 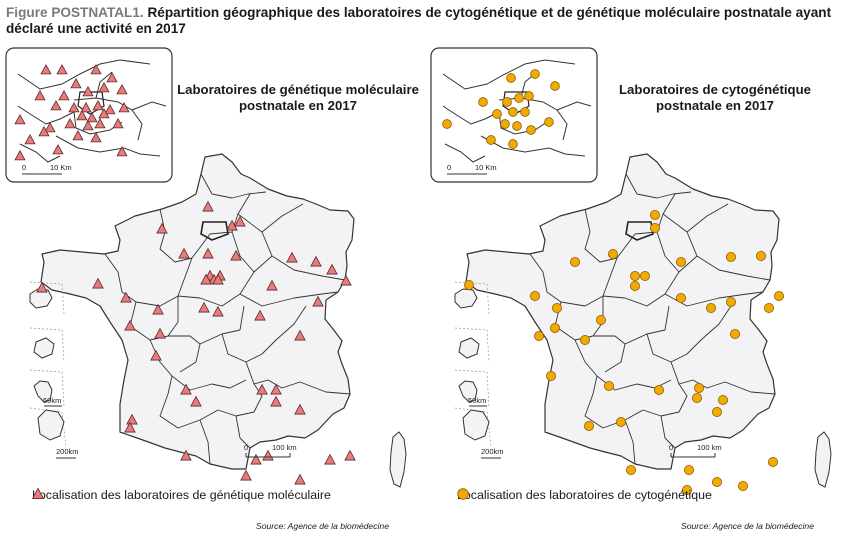 What do you see at coordinates (449, 167) in the screenshot?
I see `inset-scale-zero: 0` at bounding box center [449, 167].